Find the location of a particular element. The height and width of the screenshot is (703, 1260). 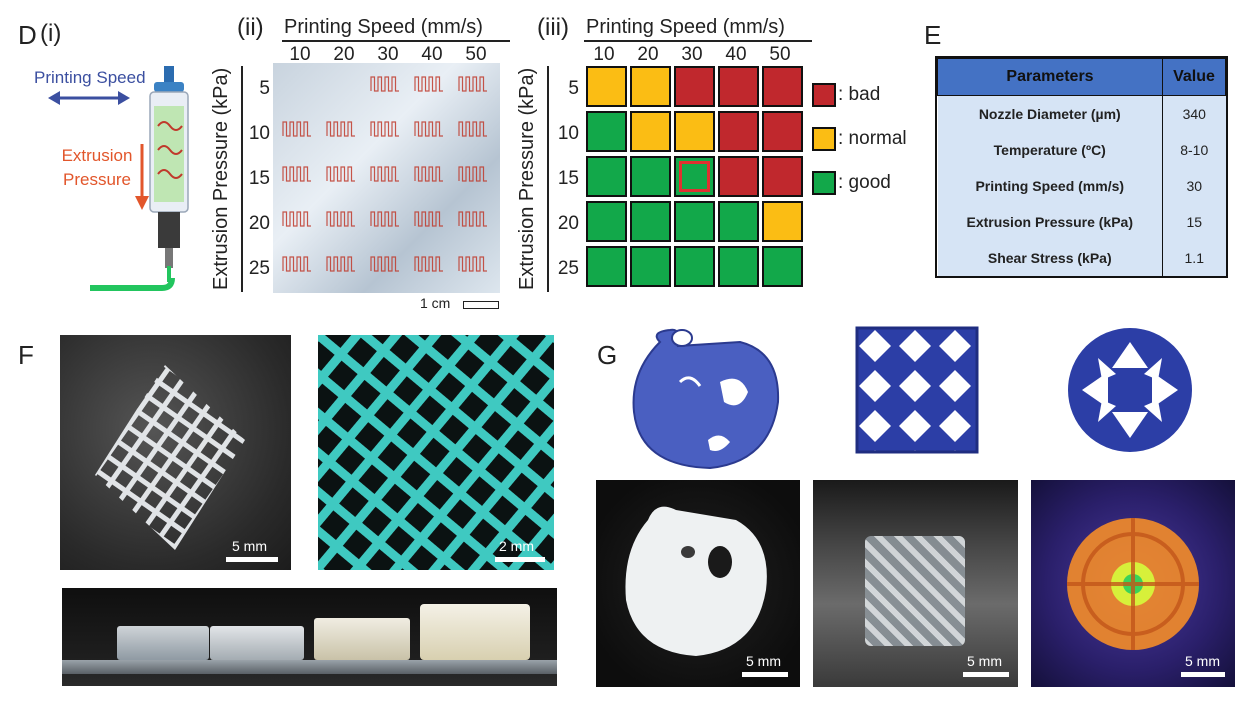

syringe-icon is located at coordinates (169, 174).